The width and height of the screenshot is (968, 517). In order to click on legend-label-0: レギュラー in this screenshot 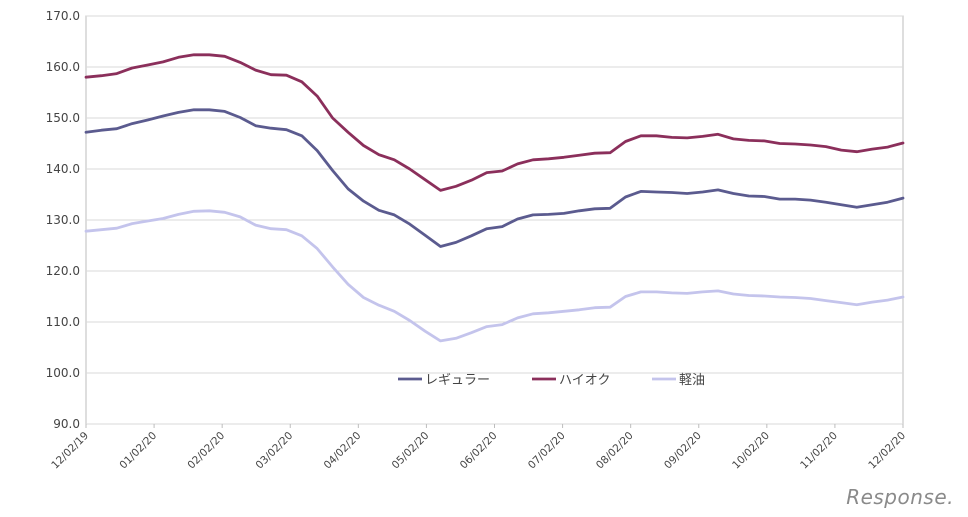, I will do `click(457, 380)`.